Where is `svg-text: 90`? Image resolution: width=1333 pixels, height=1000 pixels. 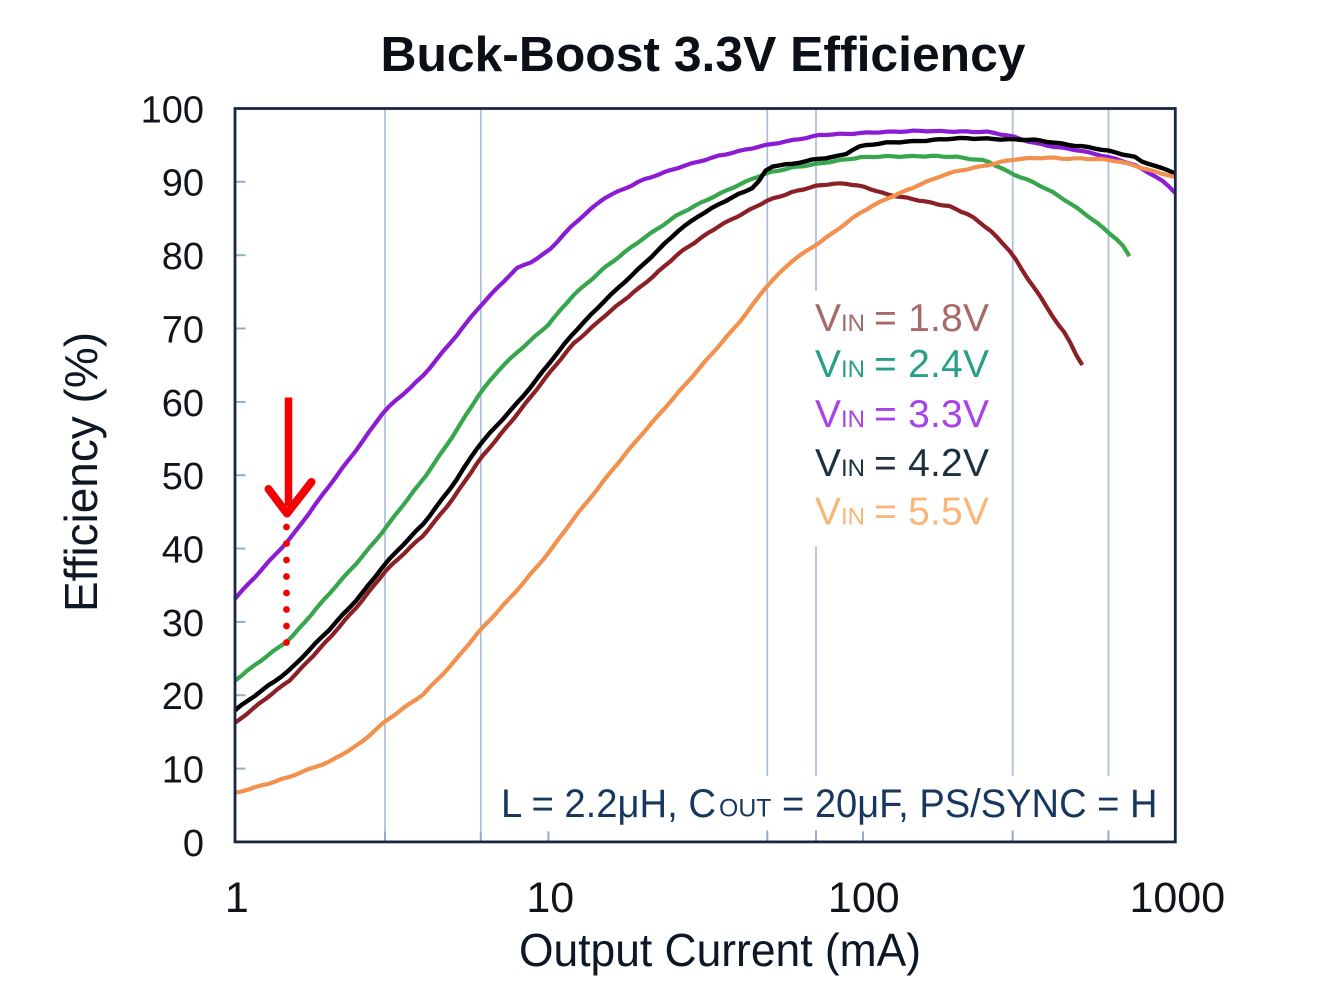 svg-text: 90 is located at coordinates (183, 184).